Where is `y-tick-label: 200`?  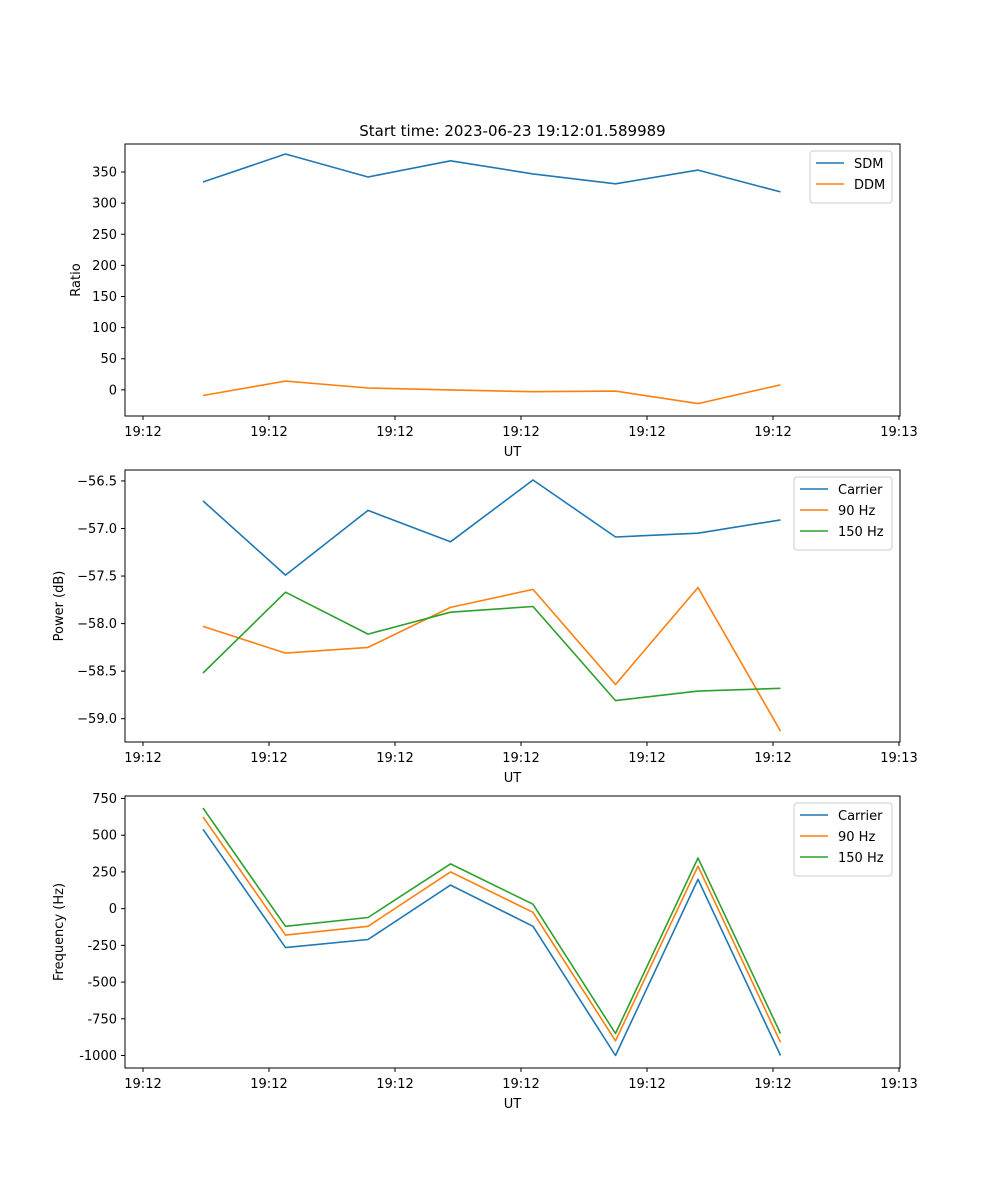 y-tick-label: 200 is located at coordinates (104, 266).